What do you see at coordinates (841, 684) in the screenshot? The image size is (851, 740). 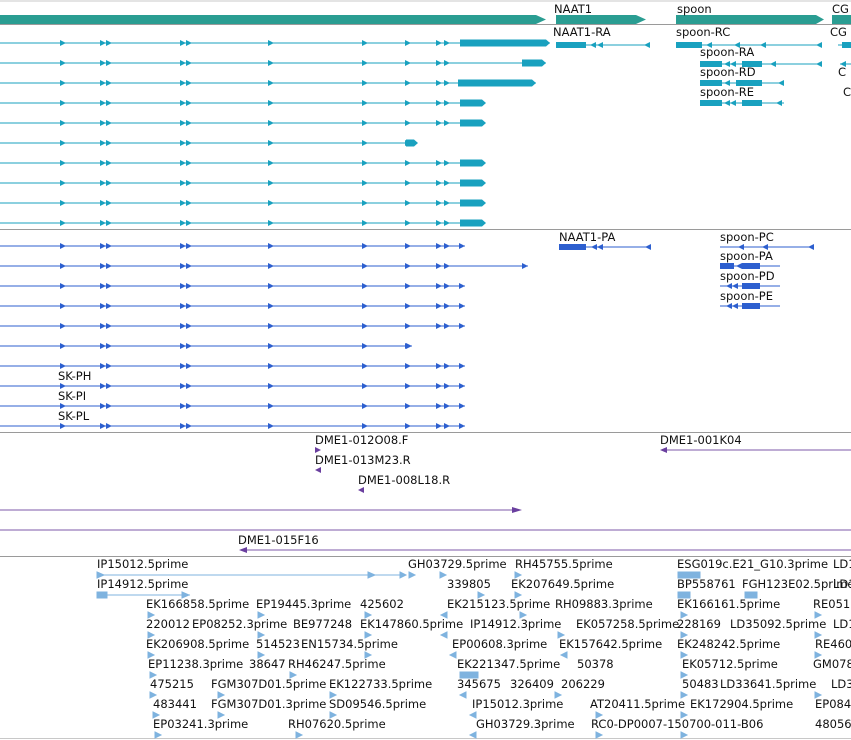 I see `est-label: LD3` at bounding box center [841, 684].